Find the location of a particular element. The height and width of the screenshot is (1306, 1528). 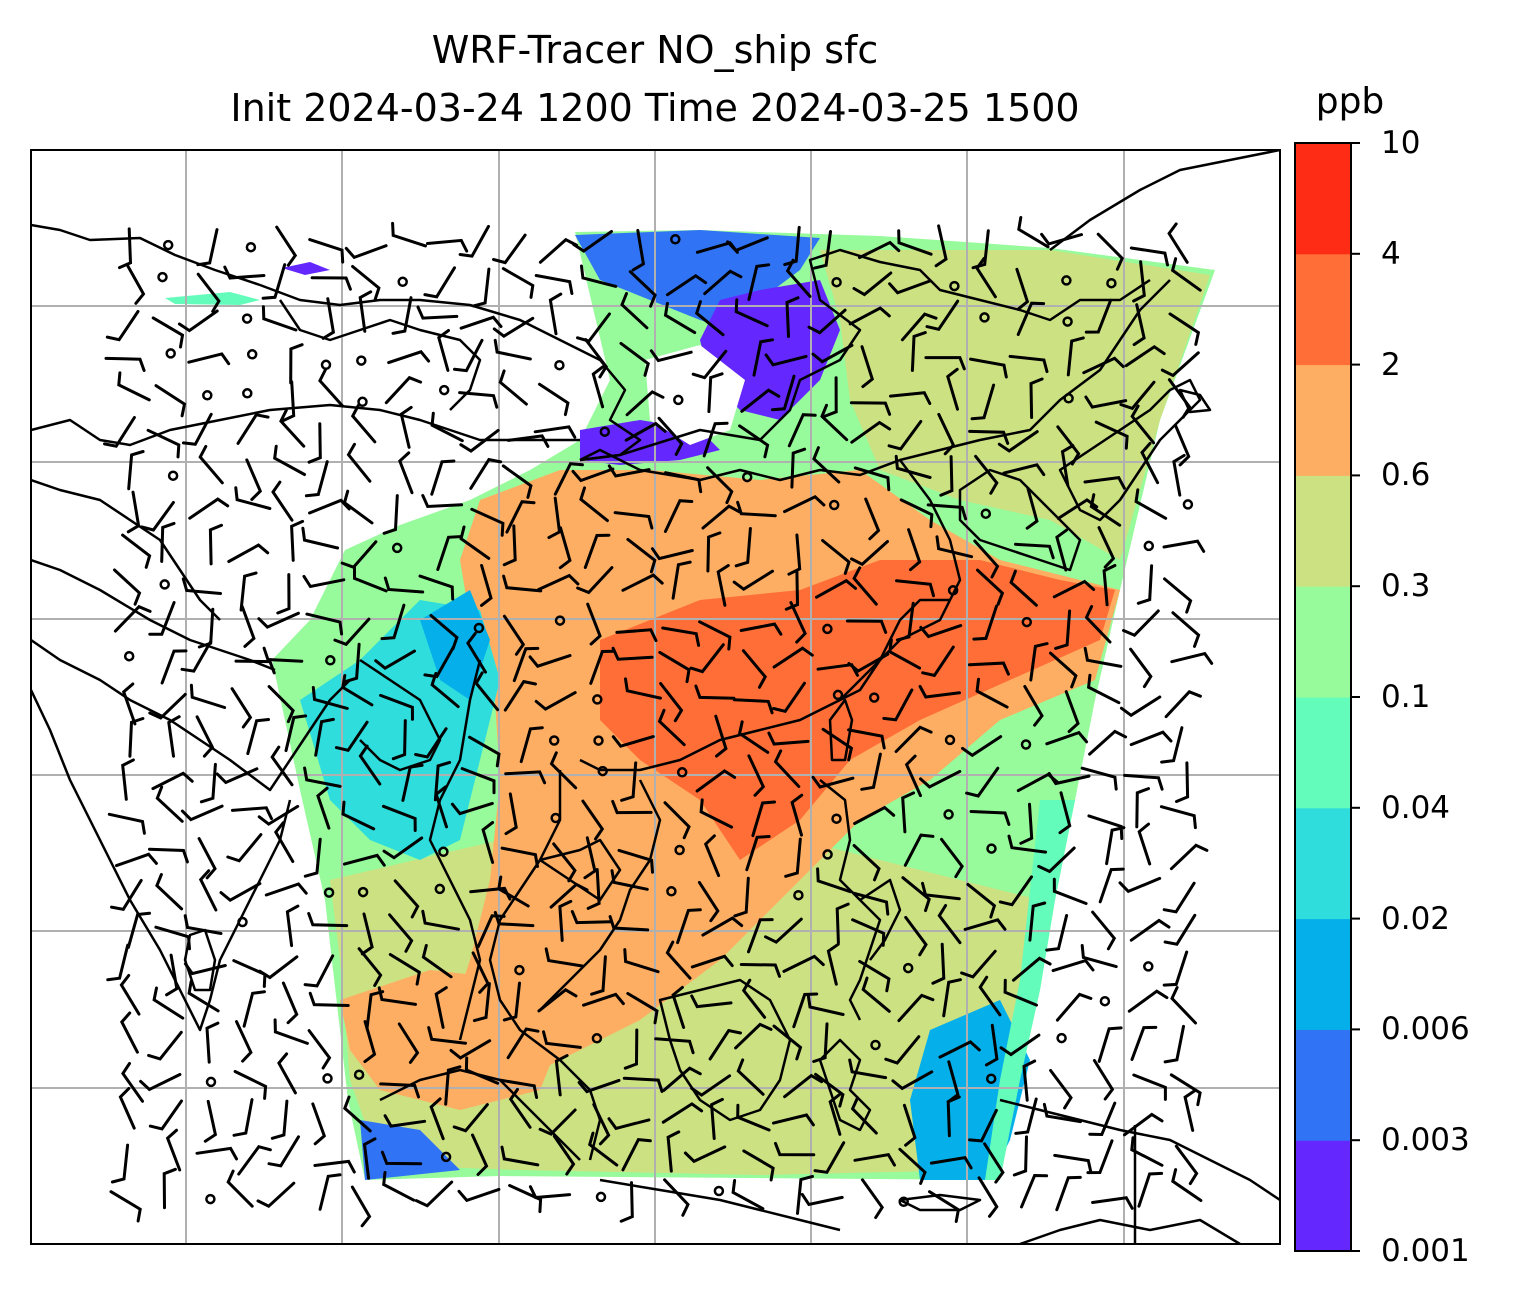

coastline-korea is located at coordinates (1020, 520).